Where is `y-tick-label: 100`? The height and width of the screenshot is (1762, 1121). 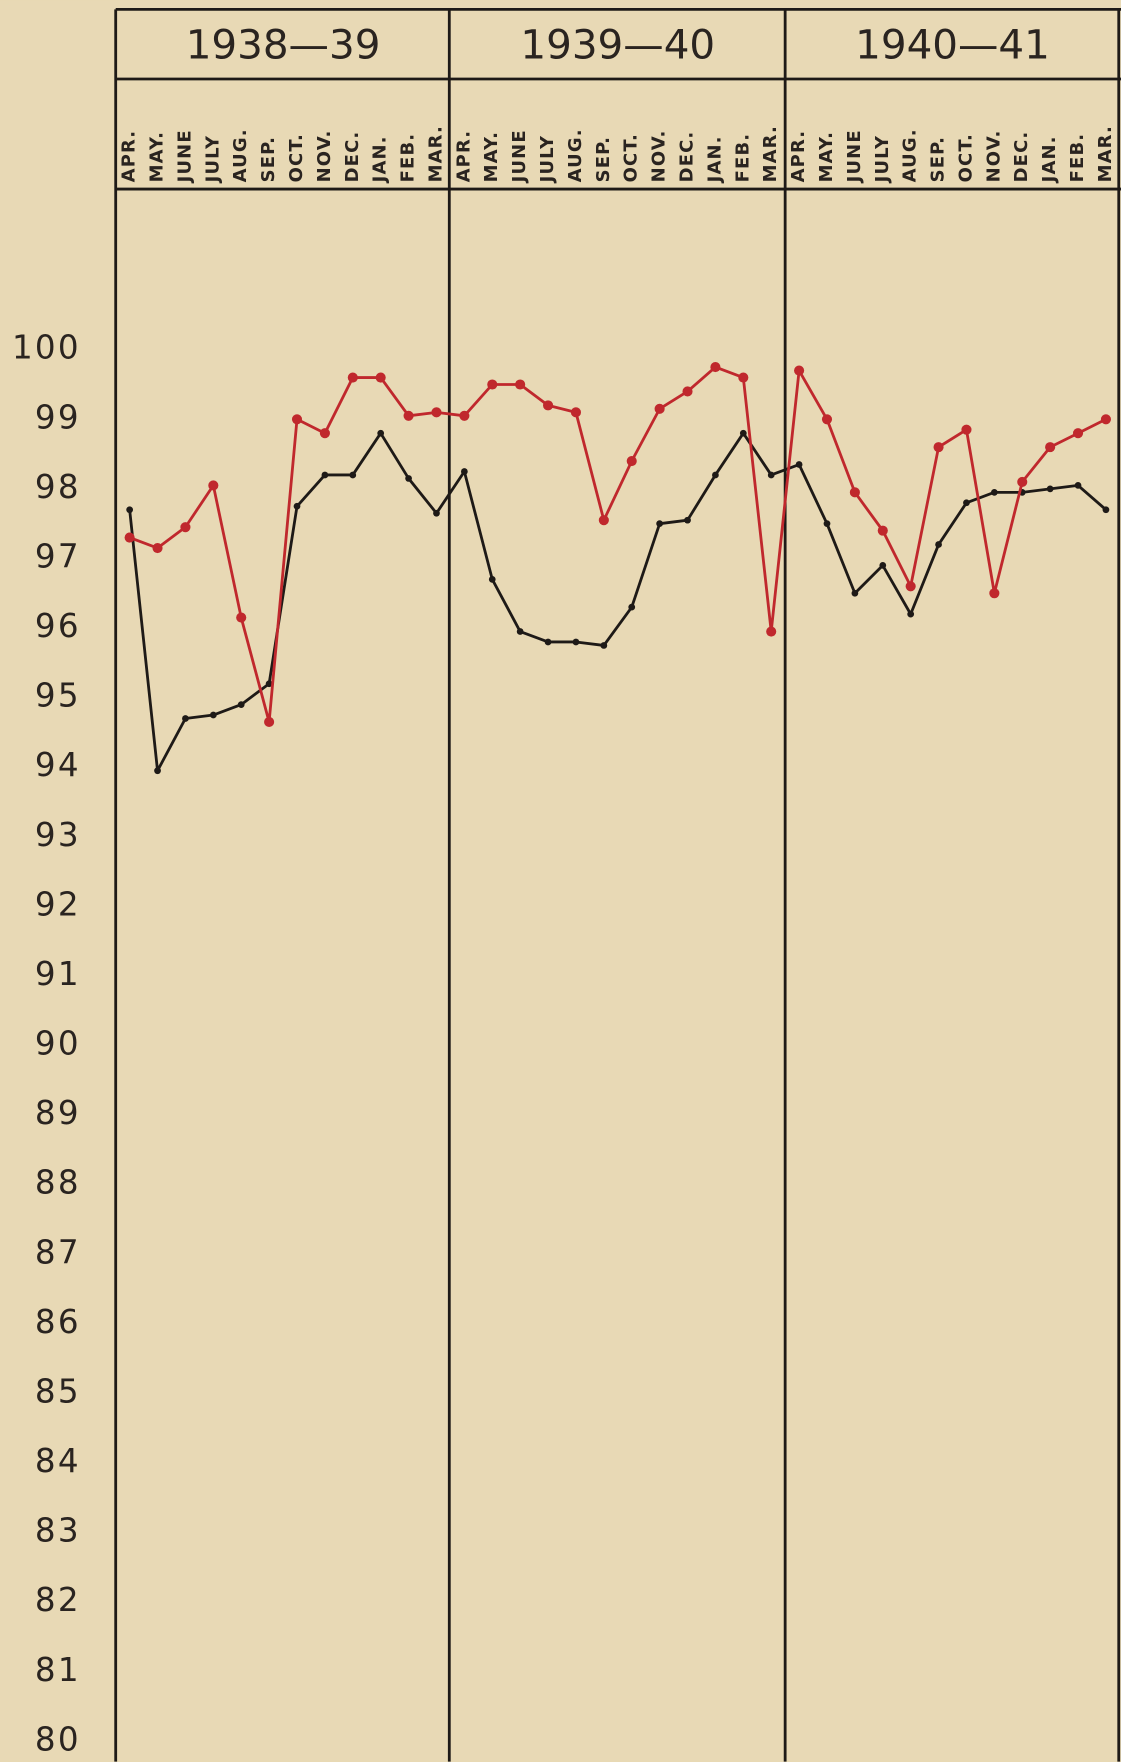
y-tick-label: 100 is located at coordinates (46, 348).